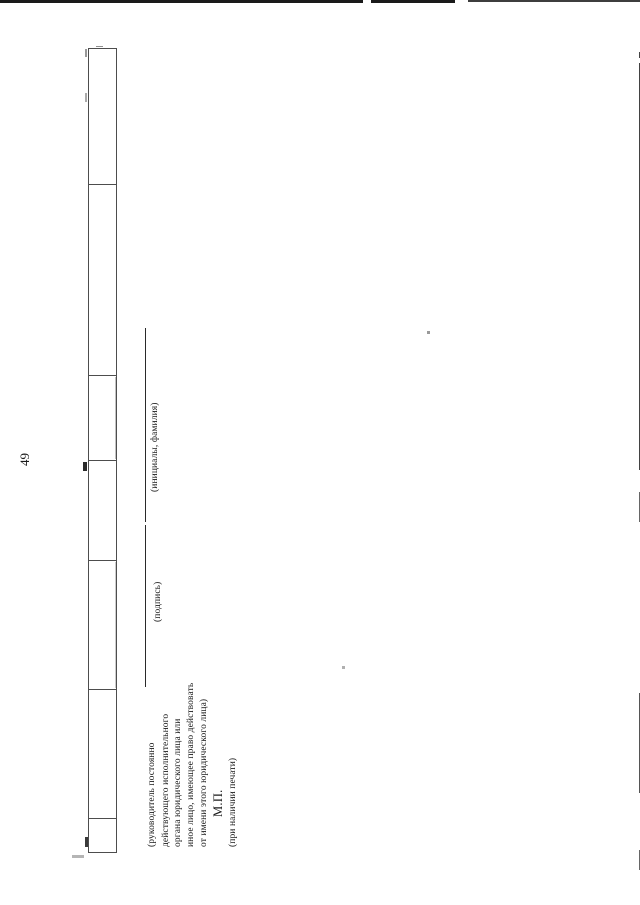 The image size is (640, 905). I want to click on seal-abbreviation: М.П., so click(218, 803).